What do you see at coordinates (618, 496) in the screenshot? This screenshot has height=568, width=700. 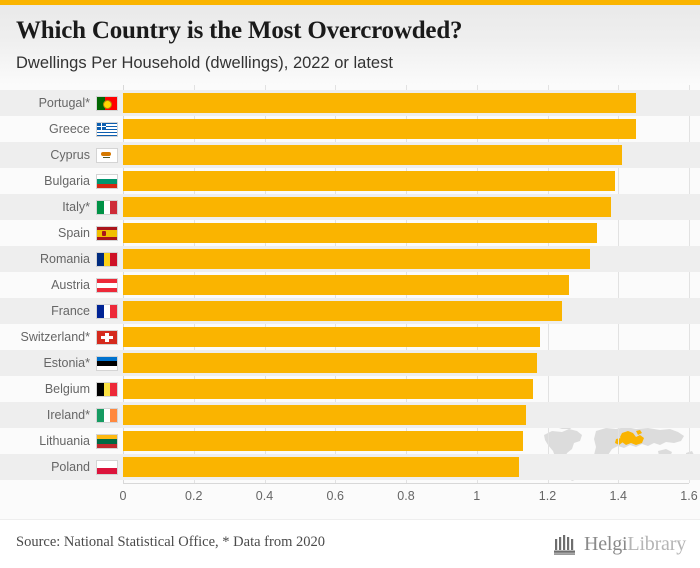 I see `x-tick-label: 1.4` at bounding box center [618, 496].